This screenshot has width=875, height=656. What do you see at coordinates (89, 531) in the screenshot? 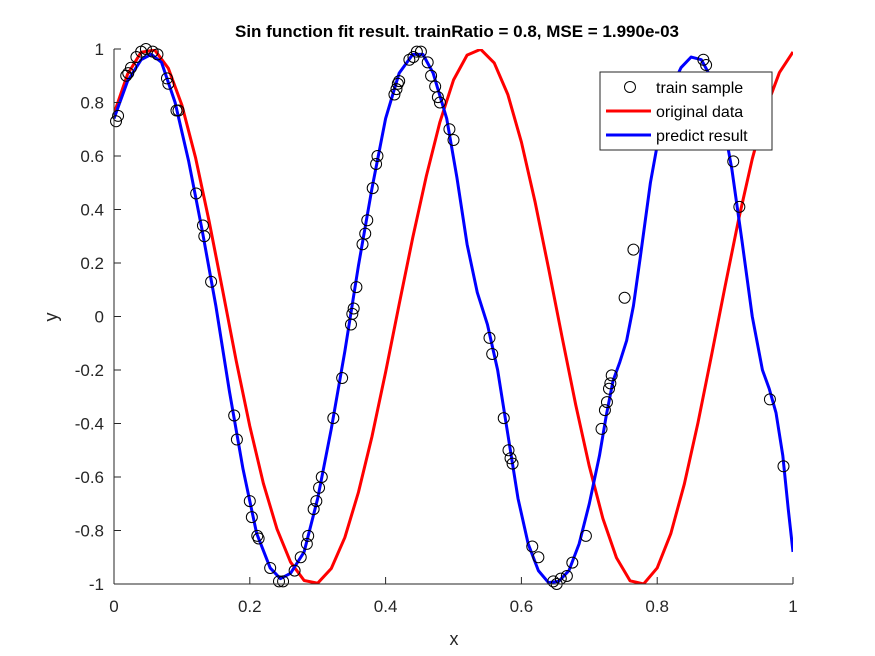
I see `y-tick-label: -0.8` at bounding box center [89, 531].